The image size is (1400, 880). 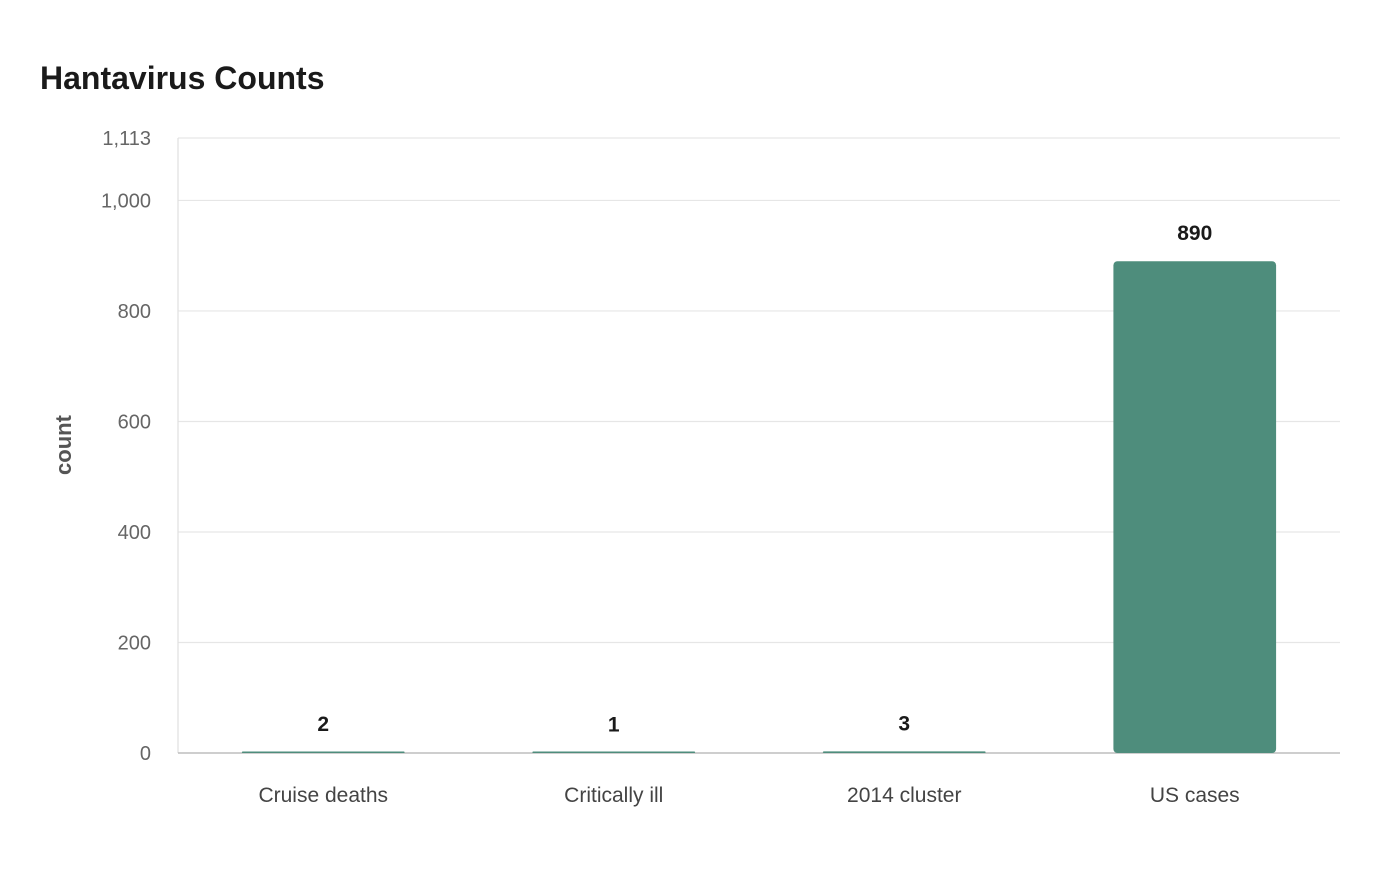 I want to click on y-tick-label: 400, so click(x=134, y=533).